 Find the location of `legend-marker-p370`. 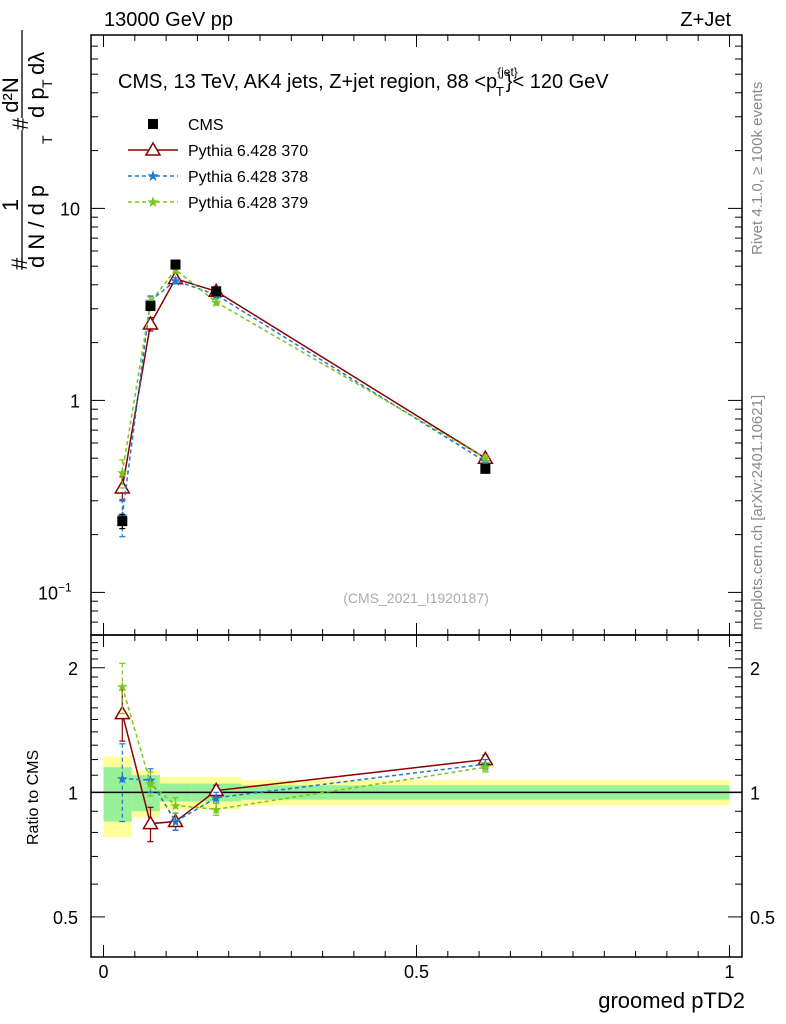

legend-marker-p370 is located at coordinates (153, 148).